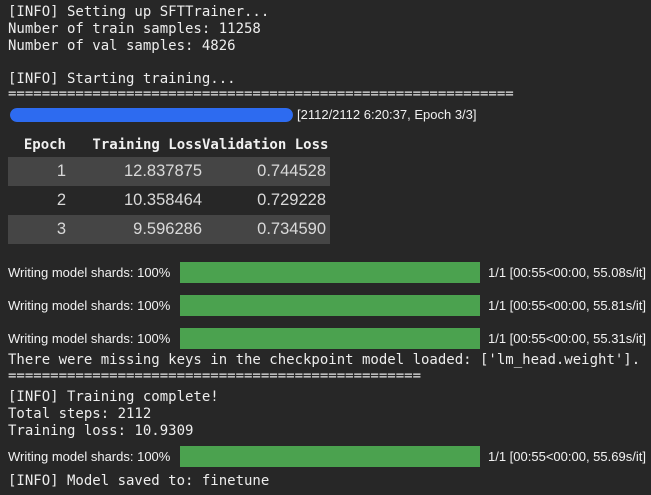 Image resolution: width=651 pixels, height=495 pixels. I want to click on cell-epoch: 2, so click(61, 200).